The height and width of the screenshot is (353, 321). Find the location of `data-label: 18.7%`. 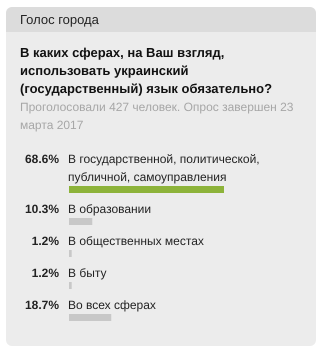

data-label: 18.7% is located at coordinates (42, 305).